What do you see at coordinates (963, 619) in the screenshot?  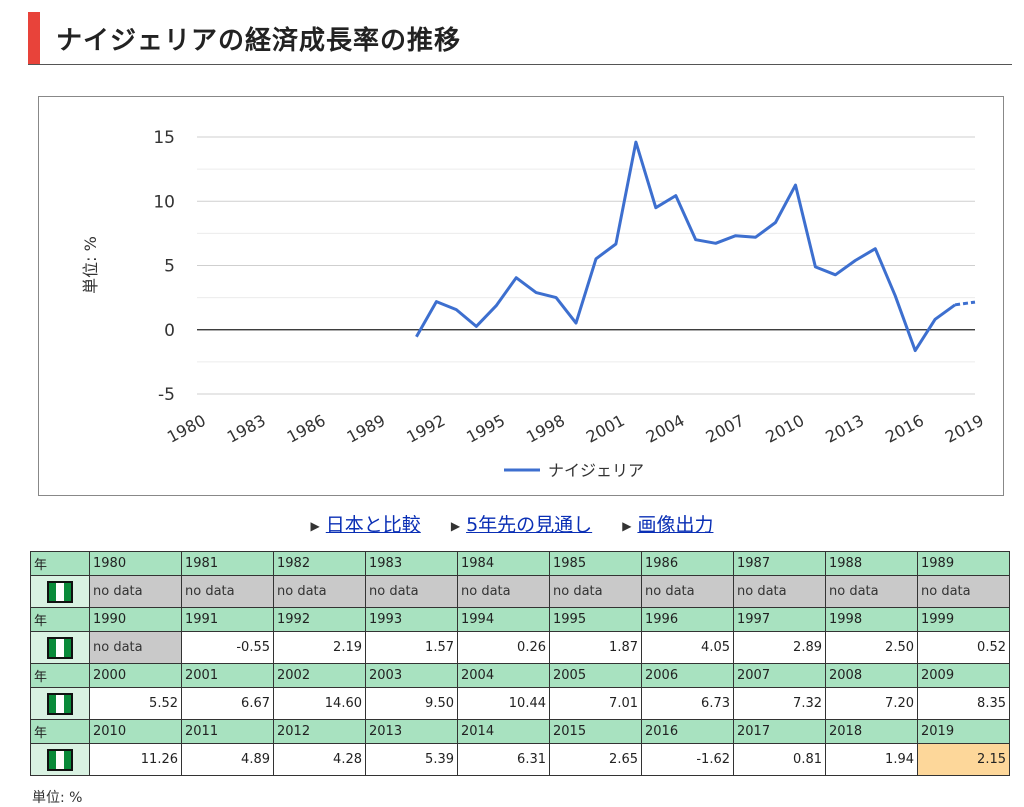 I see `year-cell: 1999` at bounding box center [963, 619].